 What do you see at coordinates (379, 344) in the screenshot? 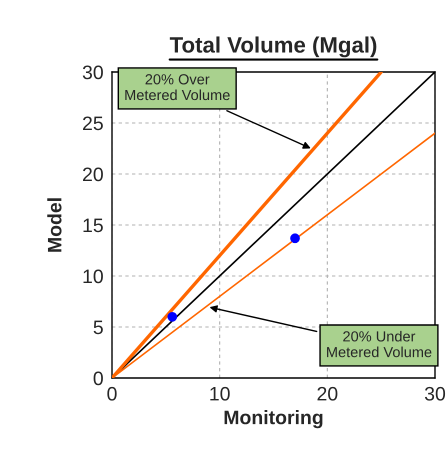
I see `annotation: 20% Under Metered Volume` at bounding box center [379, 344].